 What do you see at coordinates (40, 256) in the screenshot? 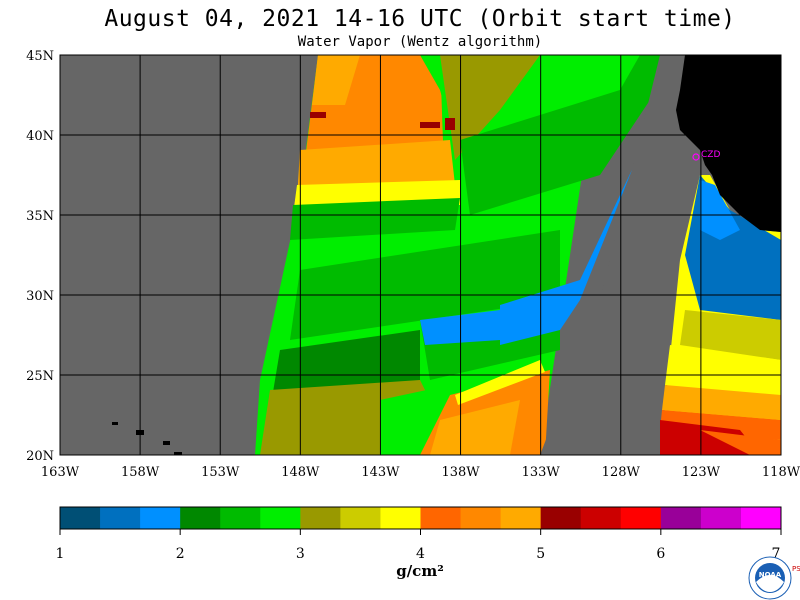
I see `latitude-labels: 45N 40N 35N 30N 25N 20N` at bounding box center [40, 256].